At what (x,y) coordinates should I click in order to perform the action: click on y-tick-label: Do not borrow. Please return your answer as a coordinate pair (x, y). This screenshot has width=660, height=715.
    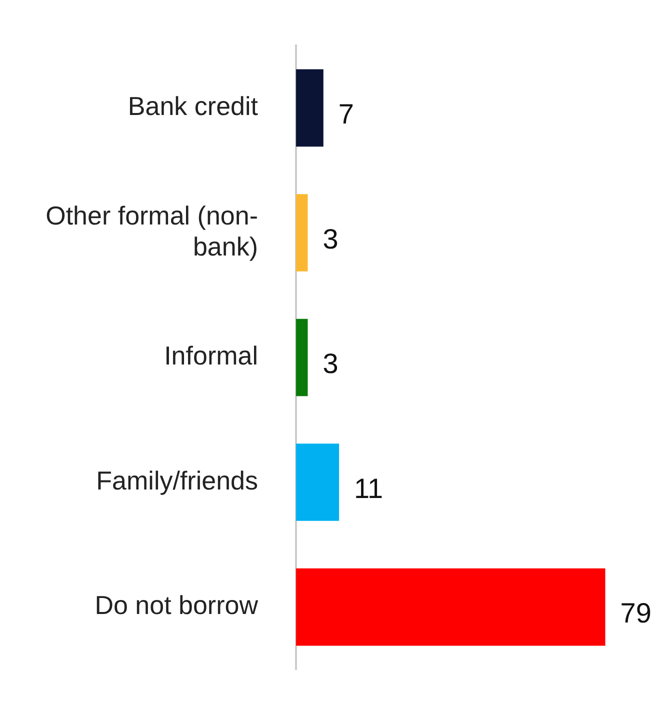
    Looking at the image, I should click on (176, 605).